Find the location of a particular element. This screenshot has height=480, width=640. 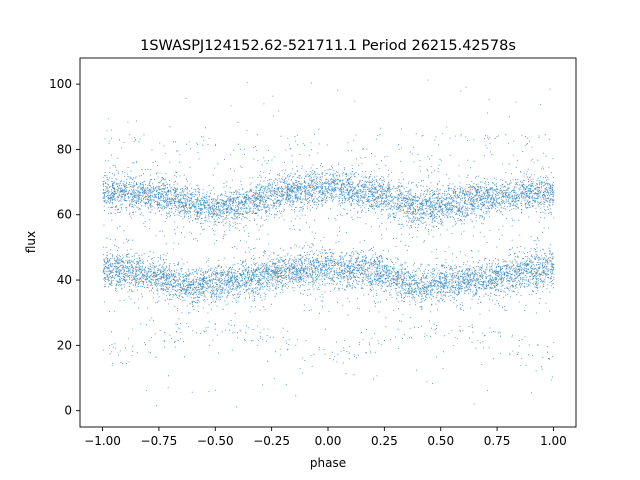

x-tick-label: 0.00 is located at coordinates (328, 441).